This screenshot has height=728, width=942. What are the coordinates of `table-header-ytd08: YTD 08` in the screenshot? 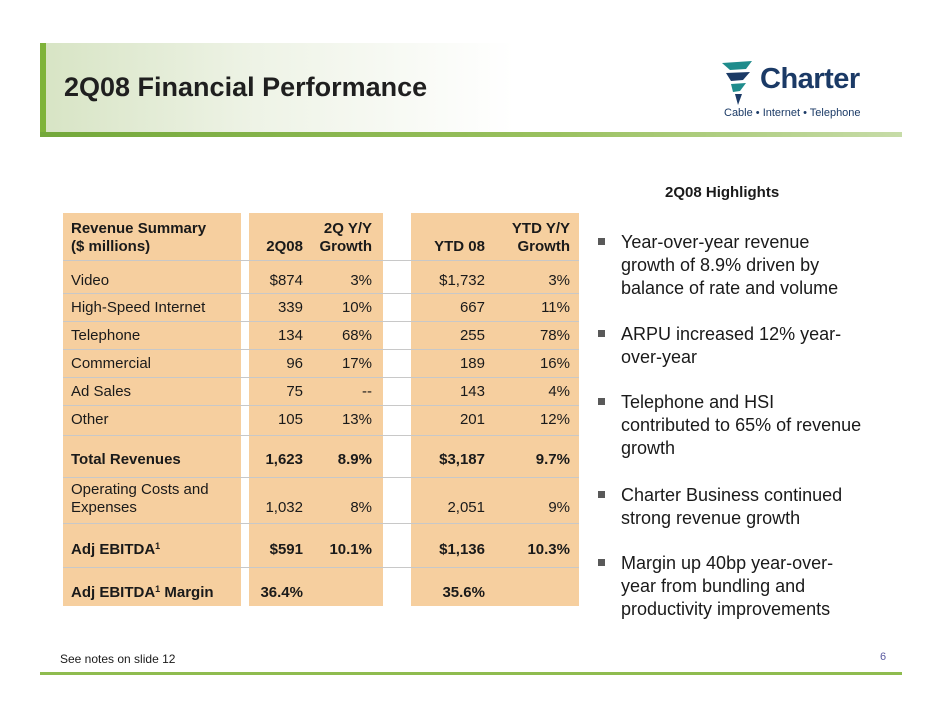 It's located at (459, 246).